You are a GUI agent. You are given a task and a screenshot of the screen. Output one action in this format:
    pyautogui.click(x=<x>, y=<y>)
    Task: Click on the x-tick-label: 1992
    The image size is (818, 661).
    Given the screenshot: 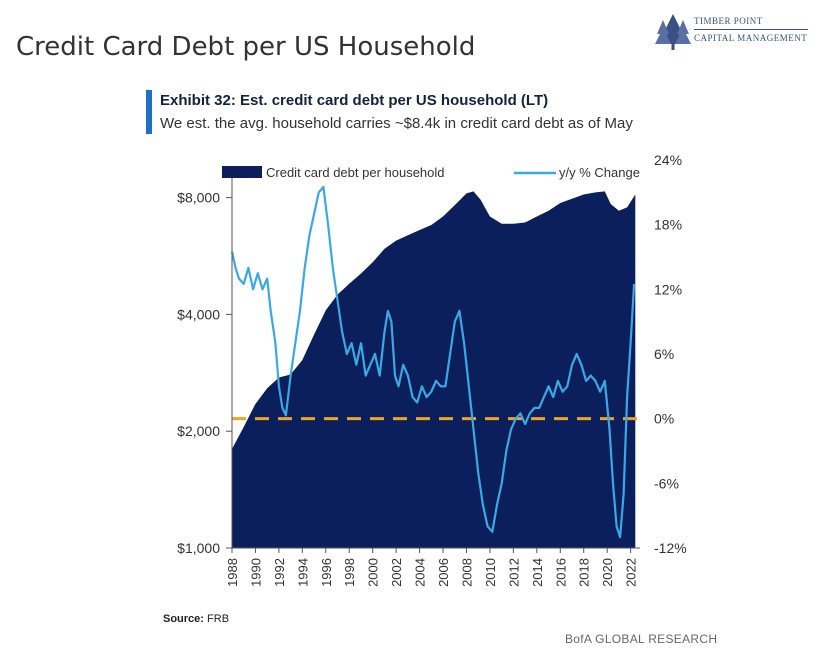 What is the action you would take?
    pyautogui.click(x=279, y=572)
    